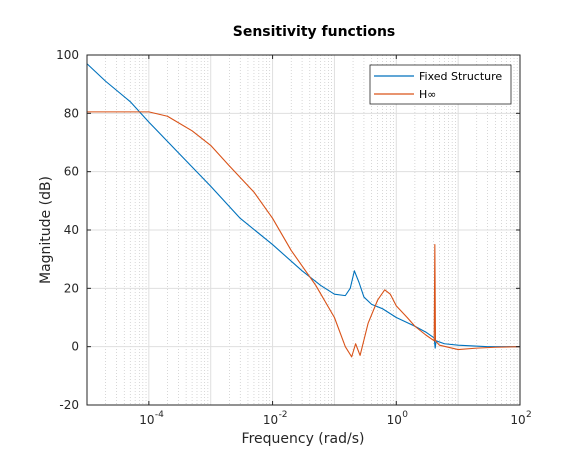  I want to click on y-axis-label: Magnitude (dB), so click(46, 230).